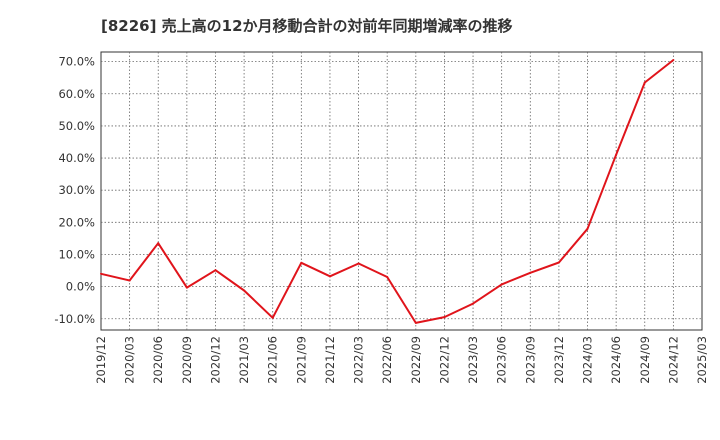 Image resolution: width=720 pixels, height=440 pixels. What do you see at coordinates (244, 360) in the screenshot?
I see `x-tick-label: 2021/03` at bounding box center [244, 360].